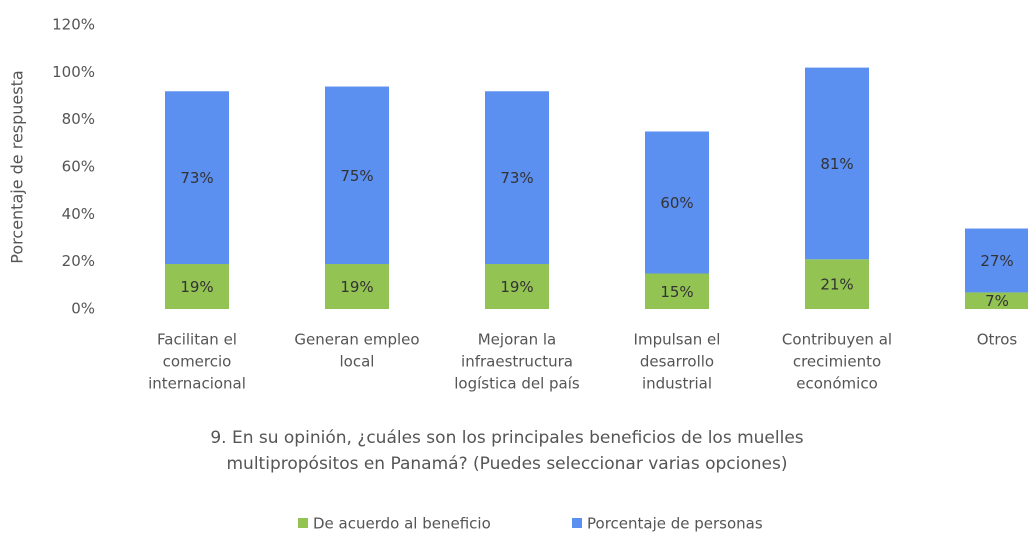  I want to click on value-label: 15%, so click(676, 292).